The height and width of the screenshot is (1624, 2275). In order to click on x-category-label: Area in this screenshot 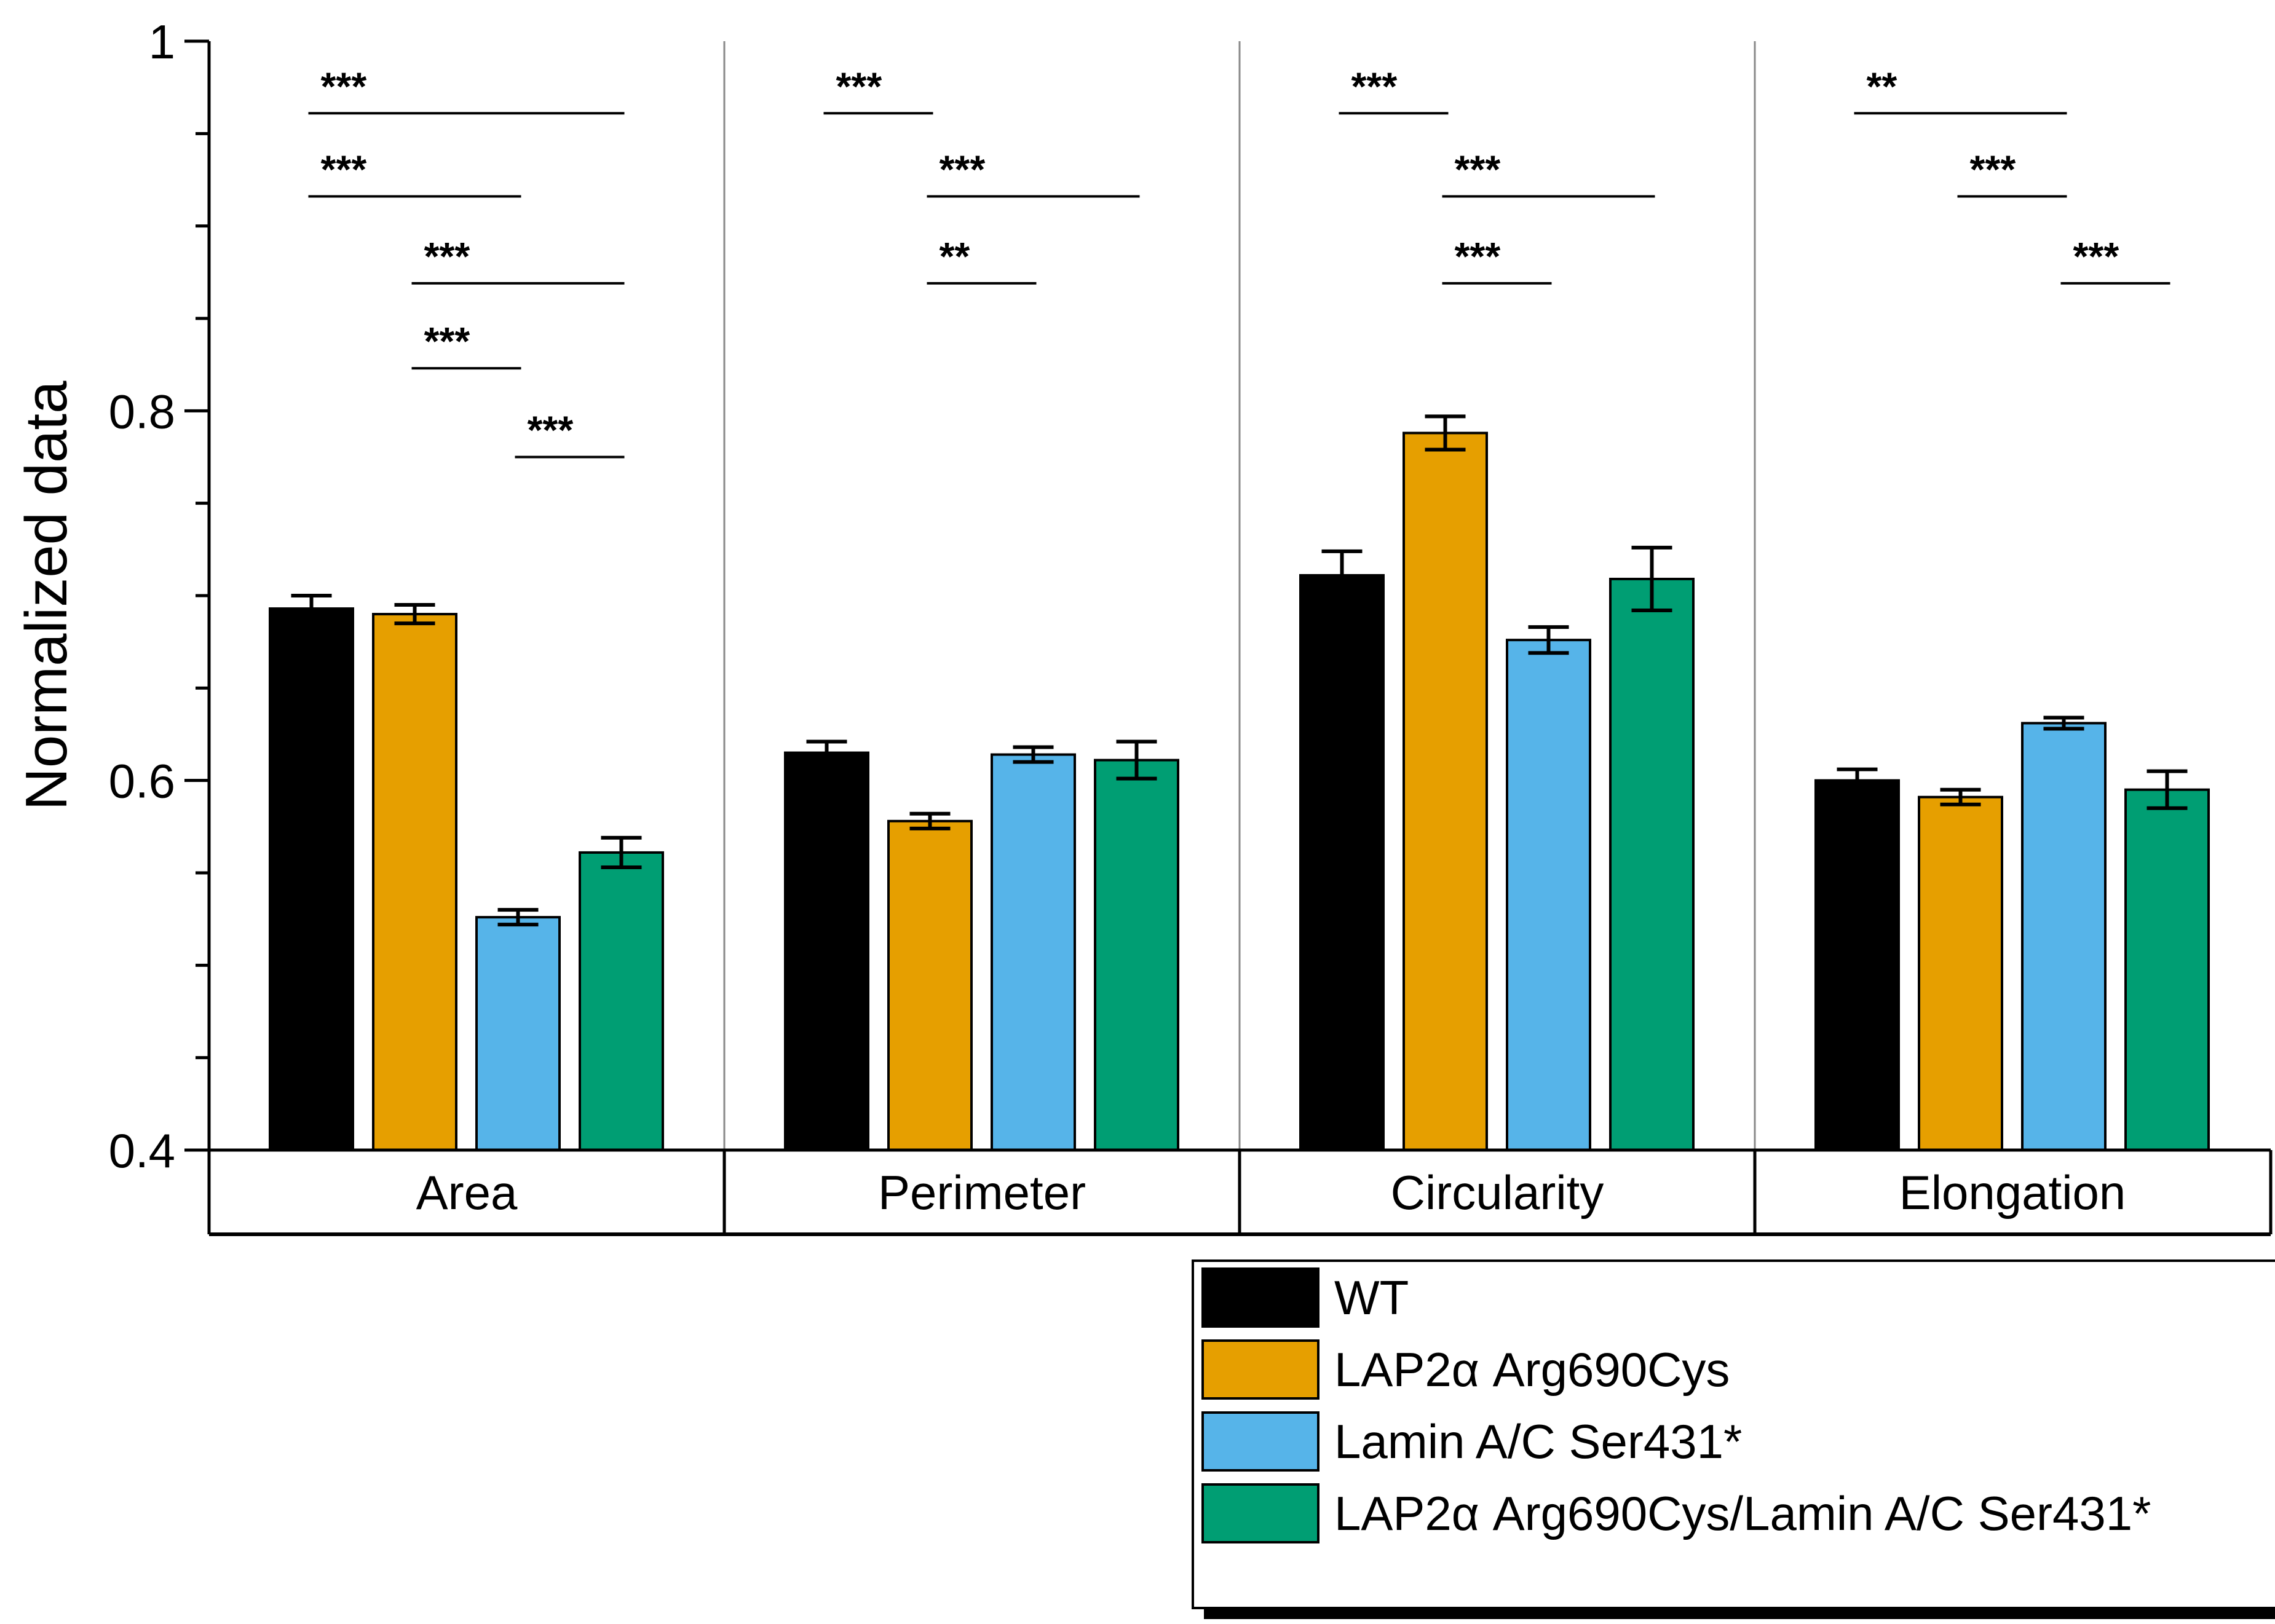, I will do `click(467, 1192)`.